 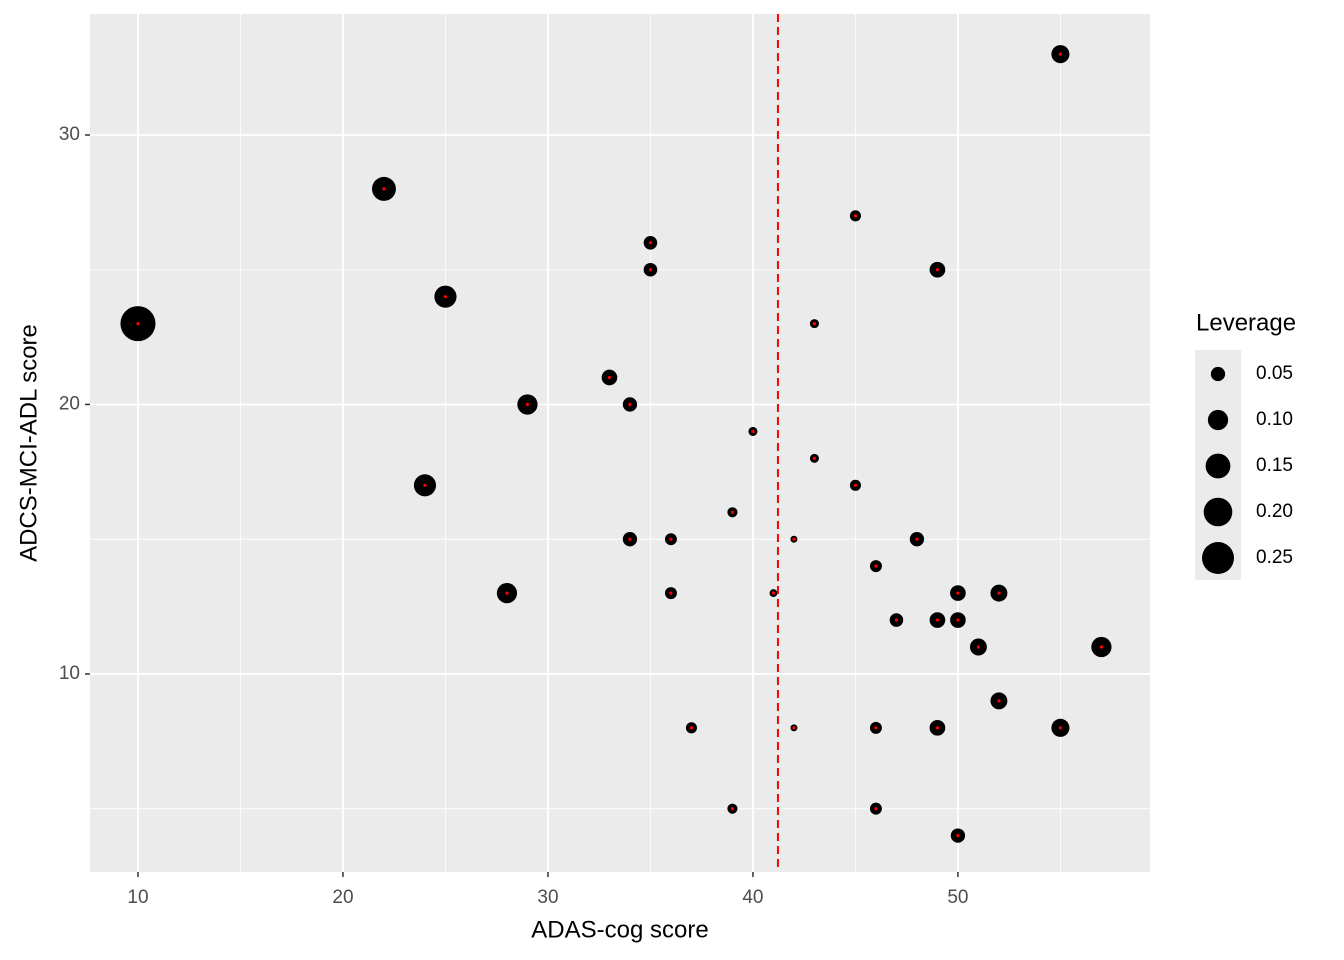 What do you see at coordinates (957, 897) in the screenshot?
I see `x-tick-label: 50` at bounding box center [957, 897].